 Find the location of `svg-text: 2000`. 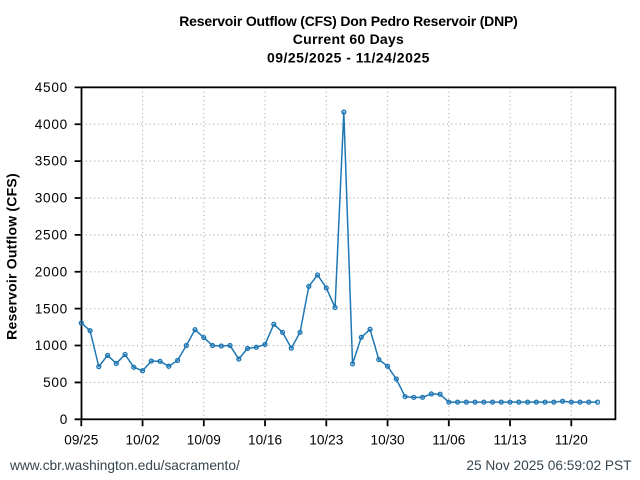

svg-text: 2000 is located at coordinates (51, 271).